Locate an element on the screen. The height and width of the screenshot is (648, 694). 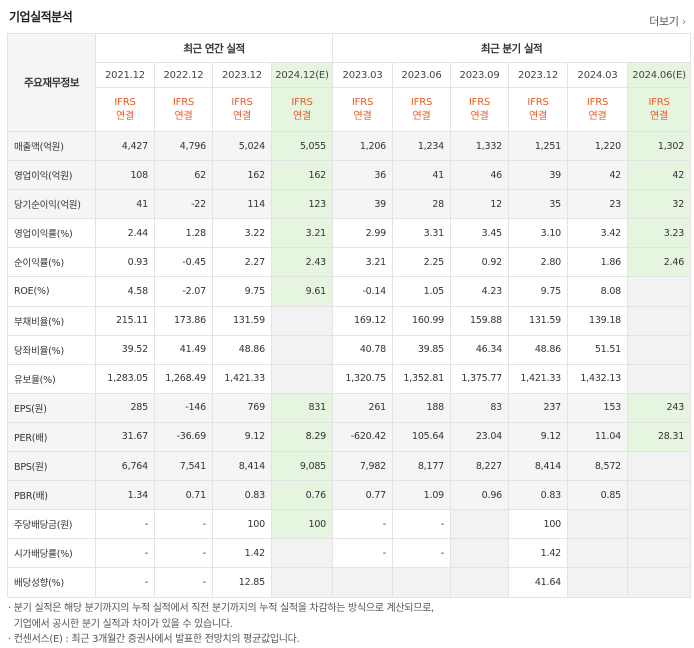
period-header: 2023.09 is located at coordinates (480, 75).